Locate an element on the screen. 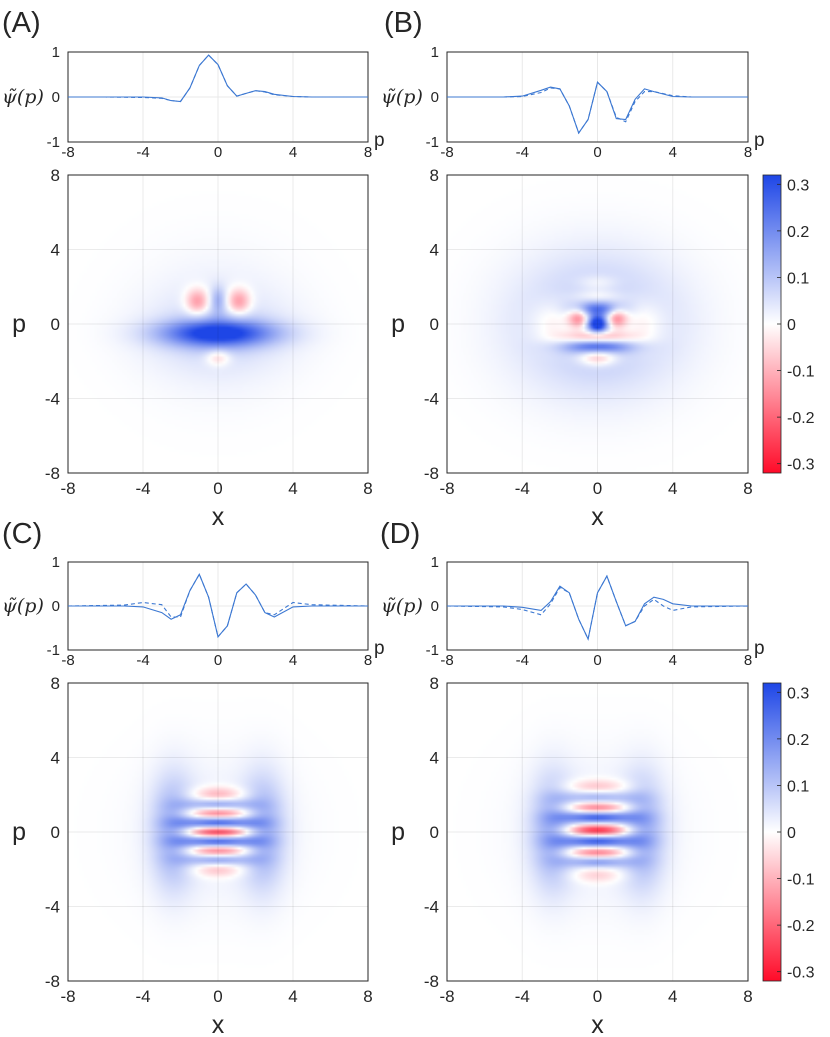 Image resolution: width=830 pixels, height=1037 pixels. panel-label: (C) is located at coordinates (22, 534).